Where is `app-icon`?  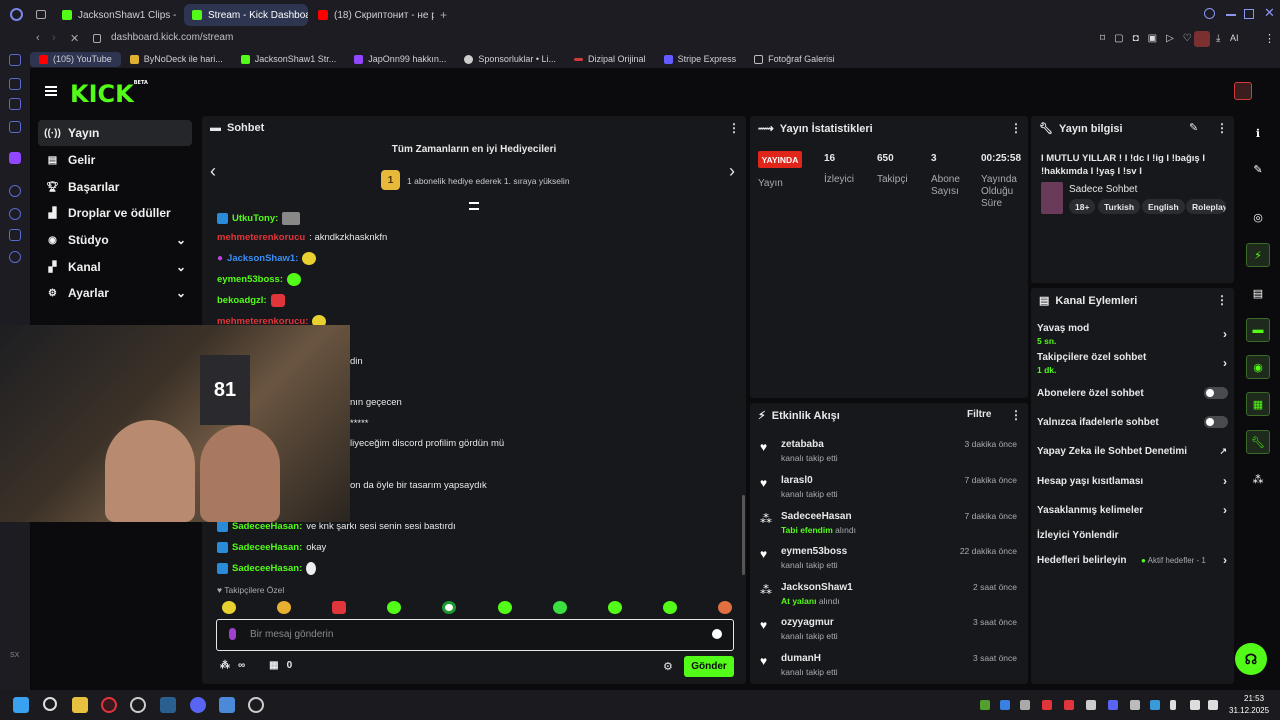 app-icon is located at coordinates (227, 705).